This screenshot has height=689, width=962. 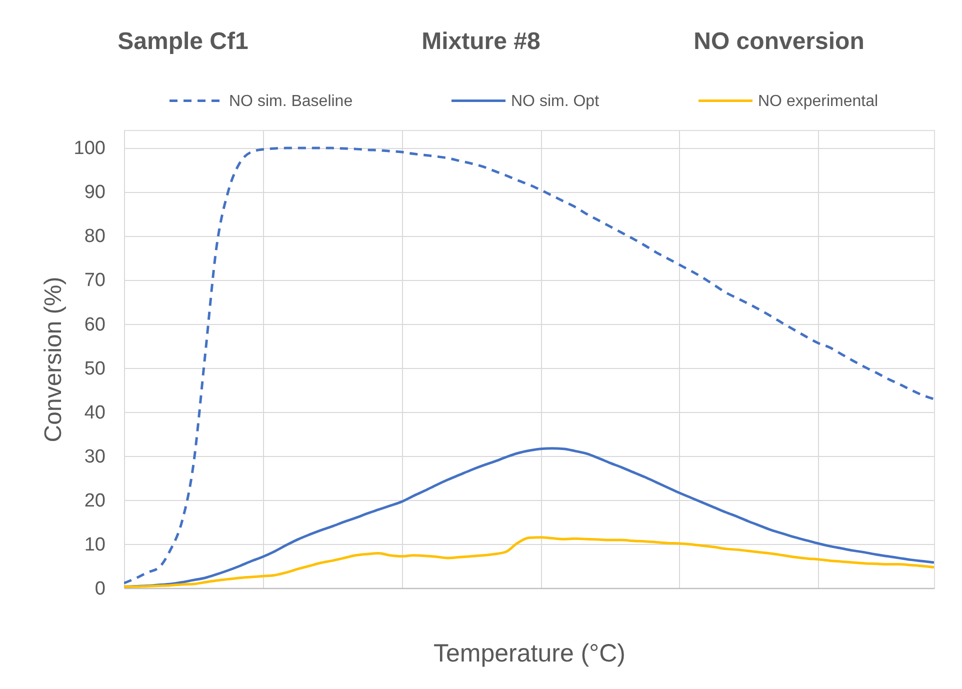 What do you see at coordinates (491, 41) in the screenshot?
I see `chart-title: Sample Cf1 Mixture #8 NO conversion` at bounding box center [491, 41].